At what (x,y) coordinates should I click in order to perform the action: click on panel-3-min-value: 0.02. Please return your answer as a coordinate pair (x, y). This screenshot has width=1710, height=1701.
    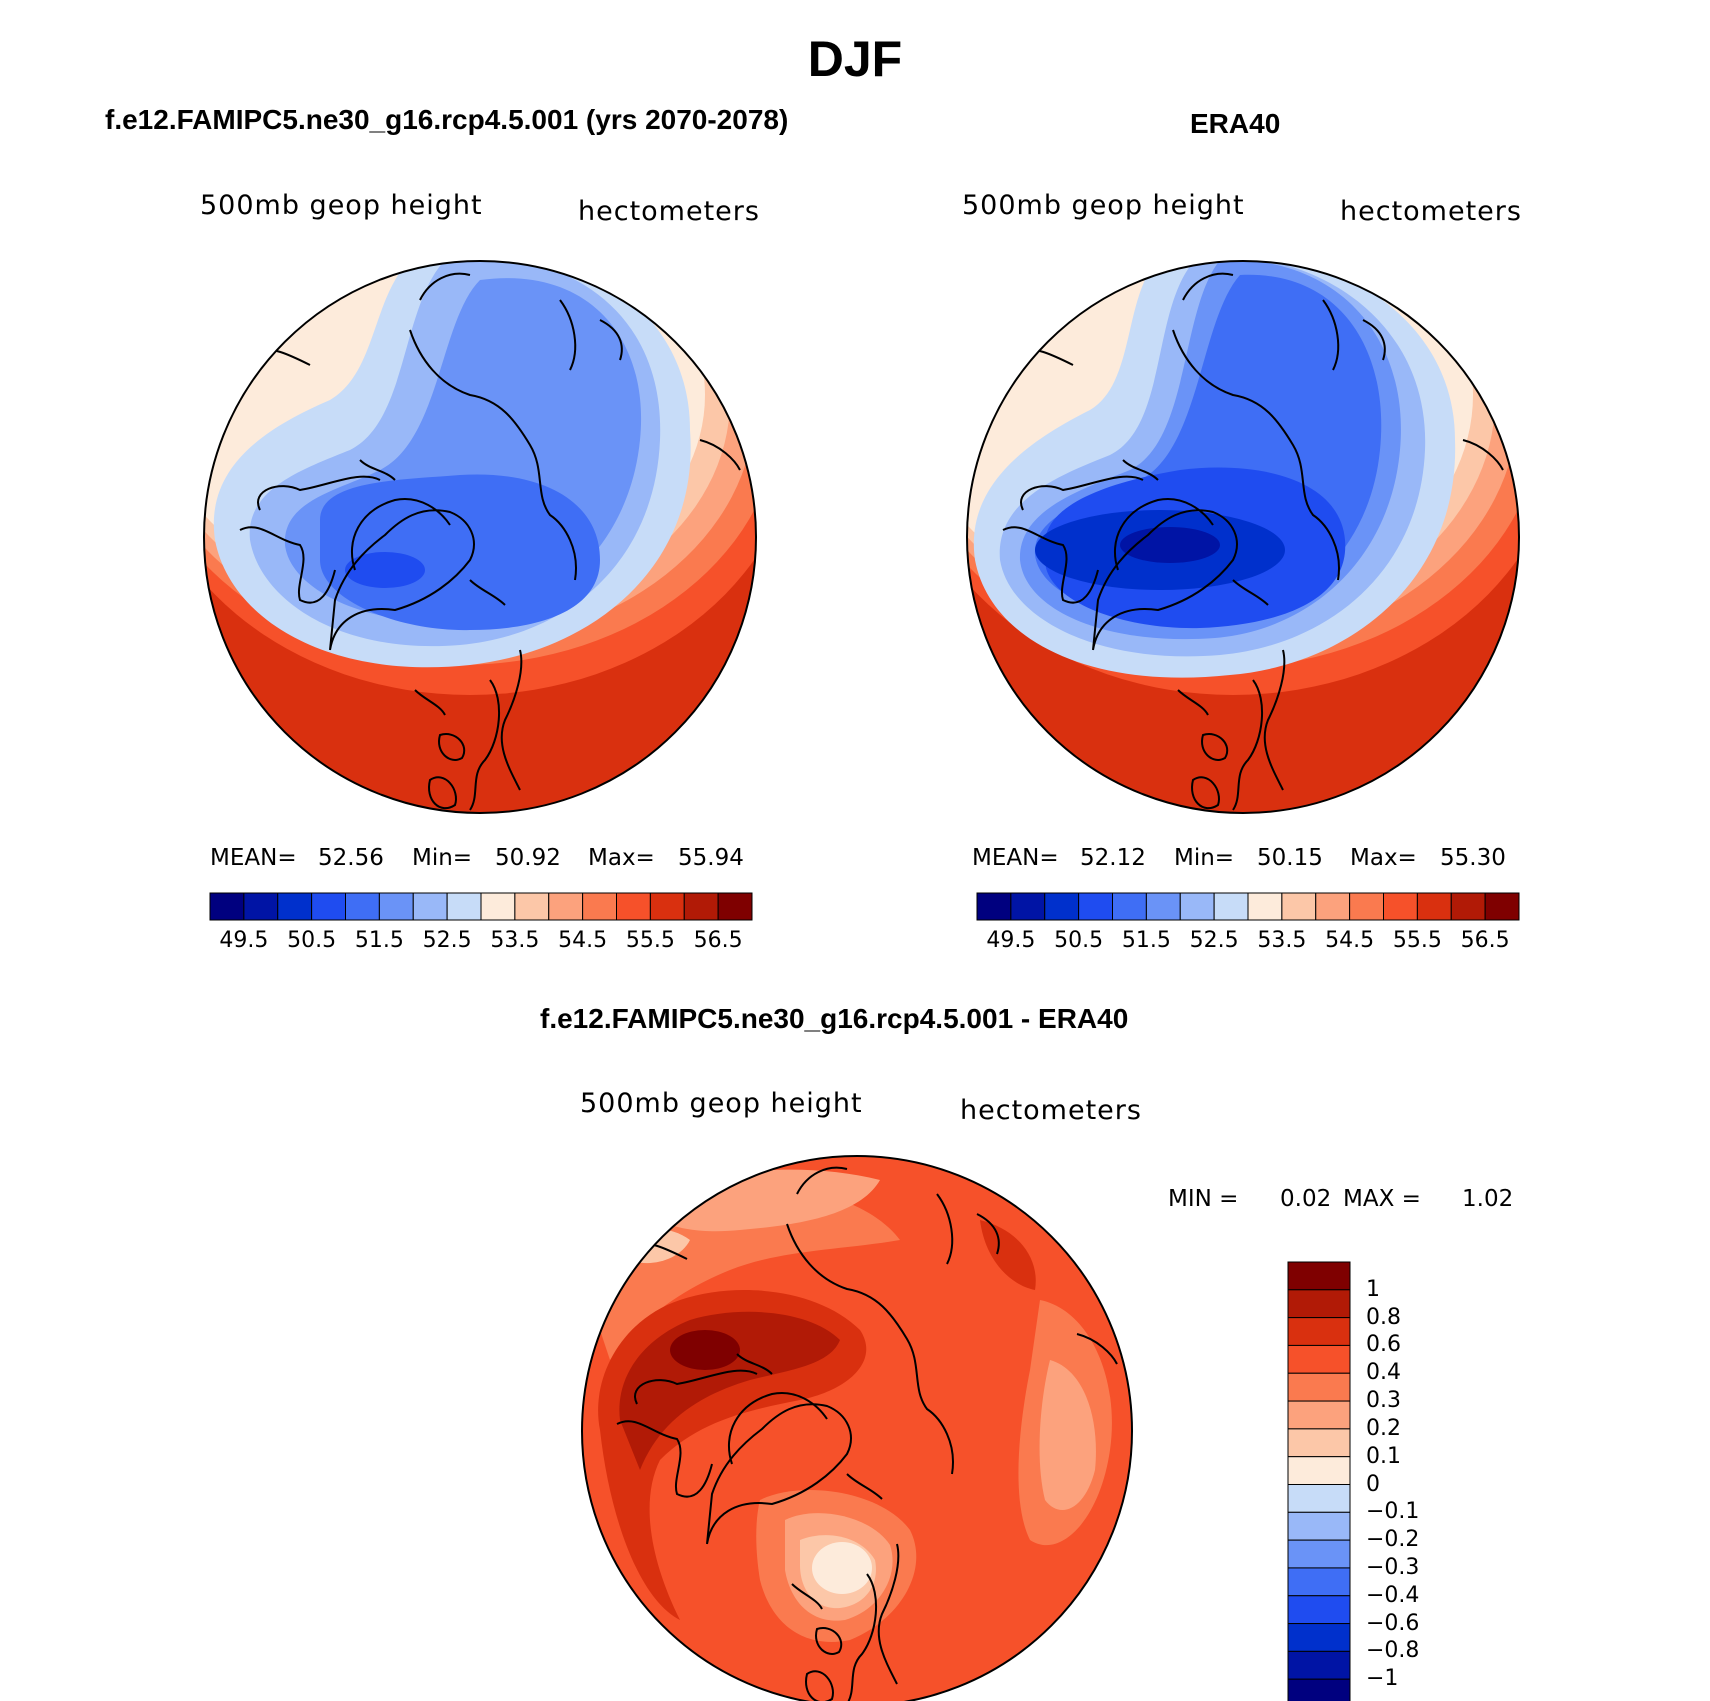
    Looking at the image, I should click on (1306, 1199).